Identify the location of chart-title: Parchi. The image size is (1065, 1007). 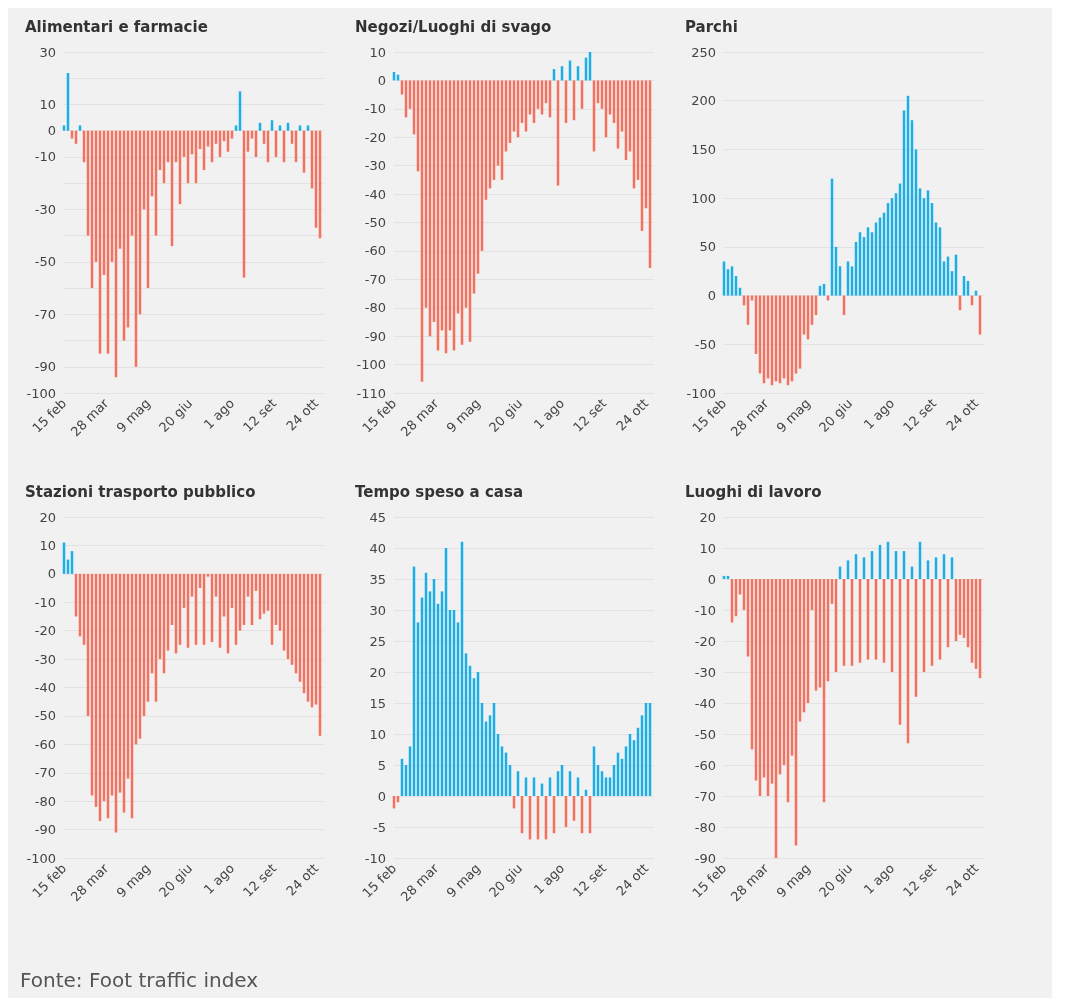
(711, 26).